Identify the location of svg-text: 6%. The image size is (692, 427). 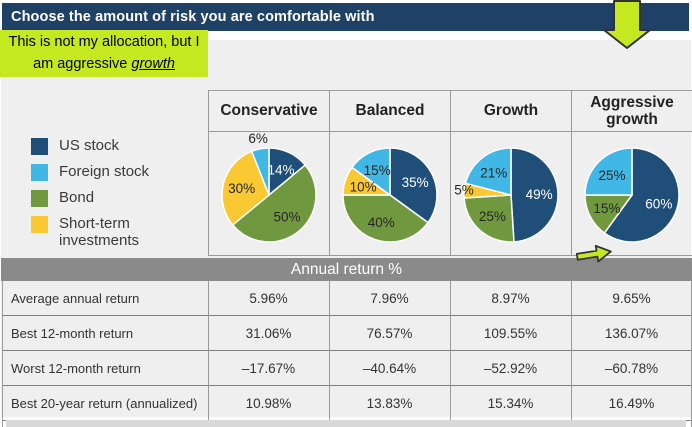
(258, 139).